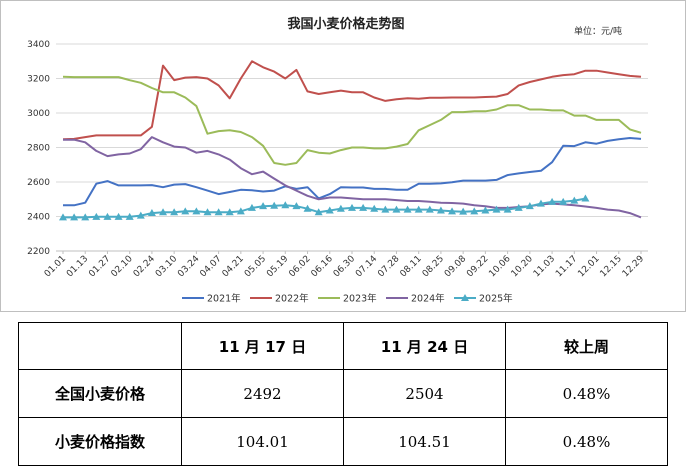  What do you see at coordinates (424, 441) in the screenshot?
I see `table-cell: 104.51` at bounding box center [424, 441].